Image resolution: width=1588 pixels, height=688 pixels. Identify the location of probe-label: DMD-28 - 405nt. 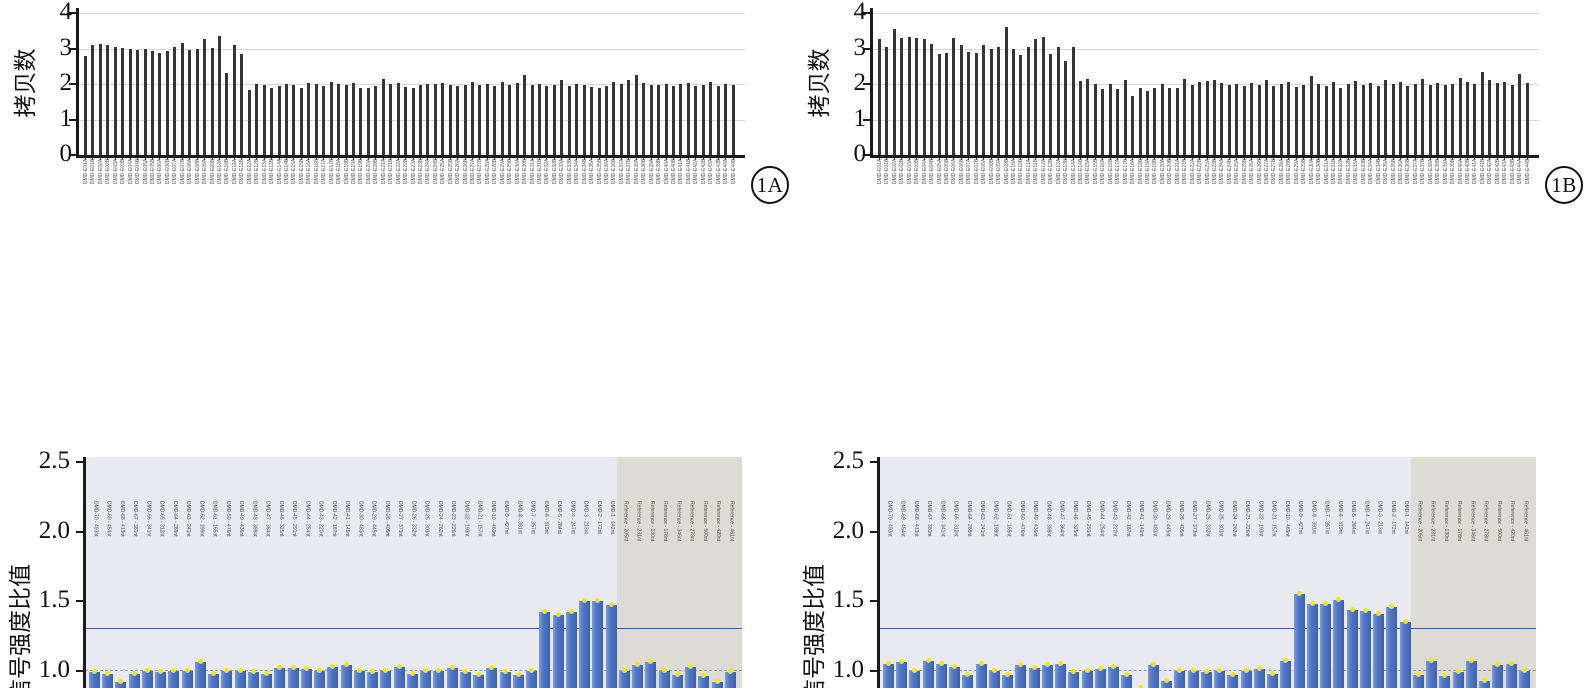
(1180, 519).